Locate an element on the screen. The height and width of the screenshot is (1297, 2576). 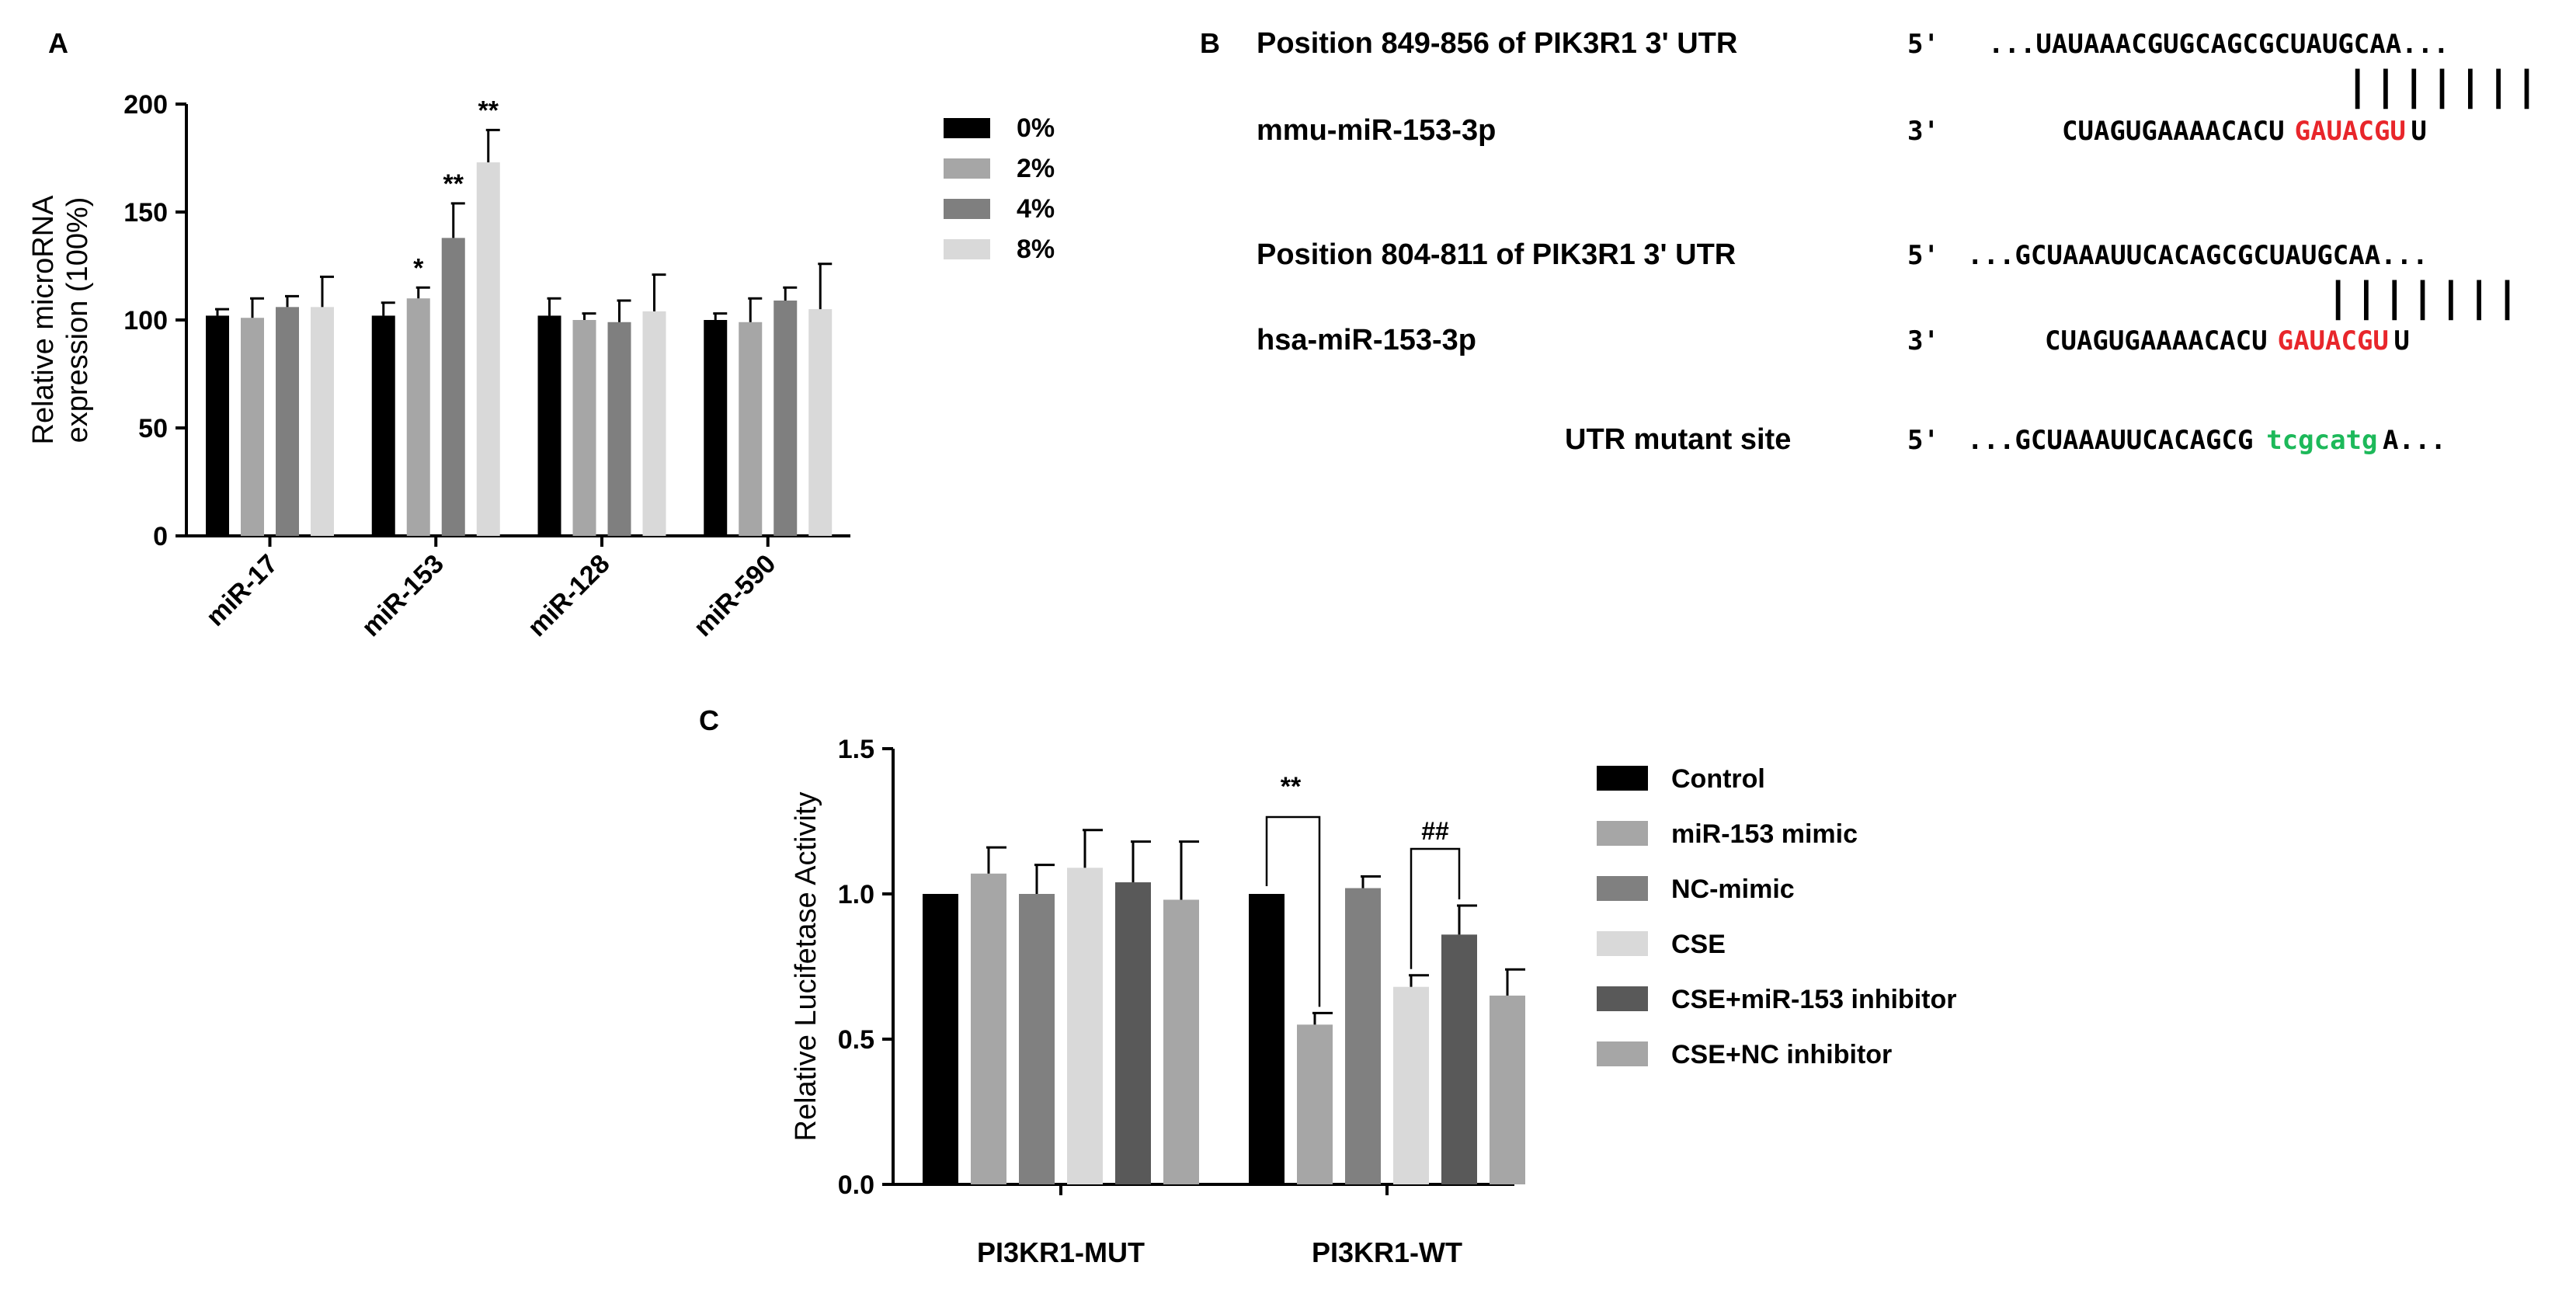
legend-label: CSE is located at coordinates (1698, 944).